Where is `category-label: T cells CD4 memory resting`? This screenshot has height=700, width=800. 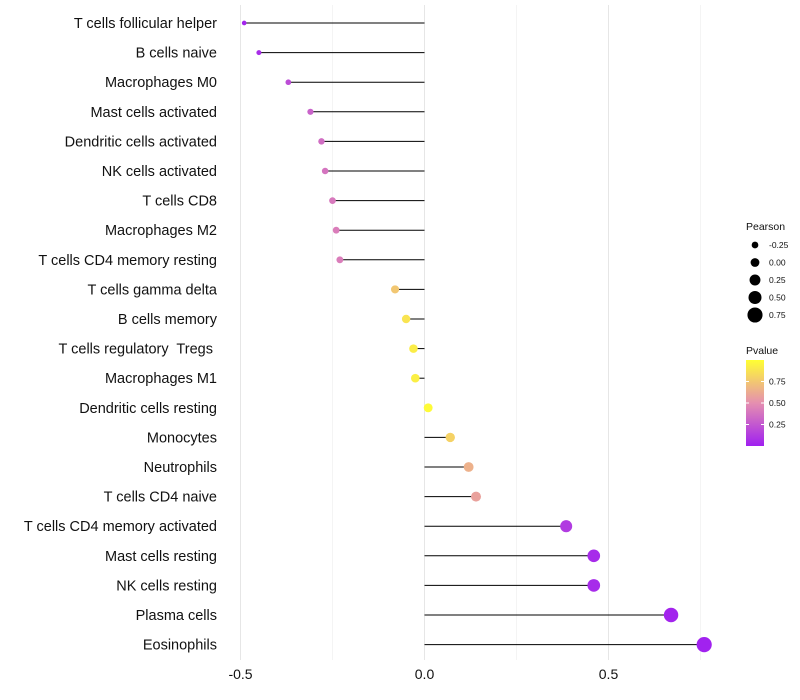
category-label: T cells CD4 memory resting is located at coordinates (127, 261).